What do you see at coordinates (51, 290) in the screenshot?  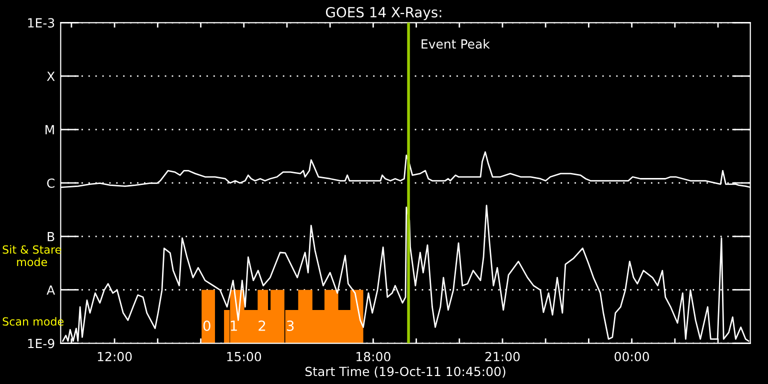 I see `y-tick-label: A` at bounding box center [51, 290].